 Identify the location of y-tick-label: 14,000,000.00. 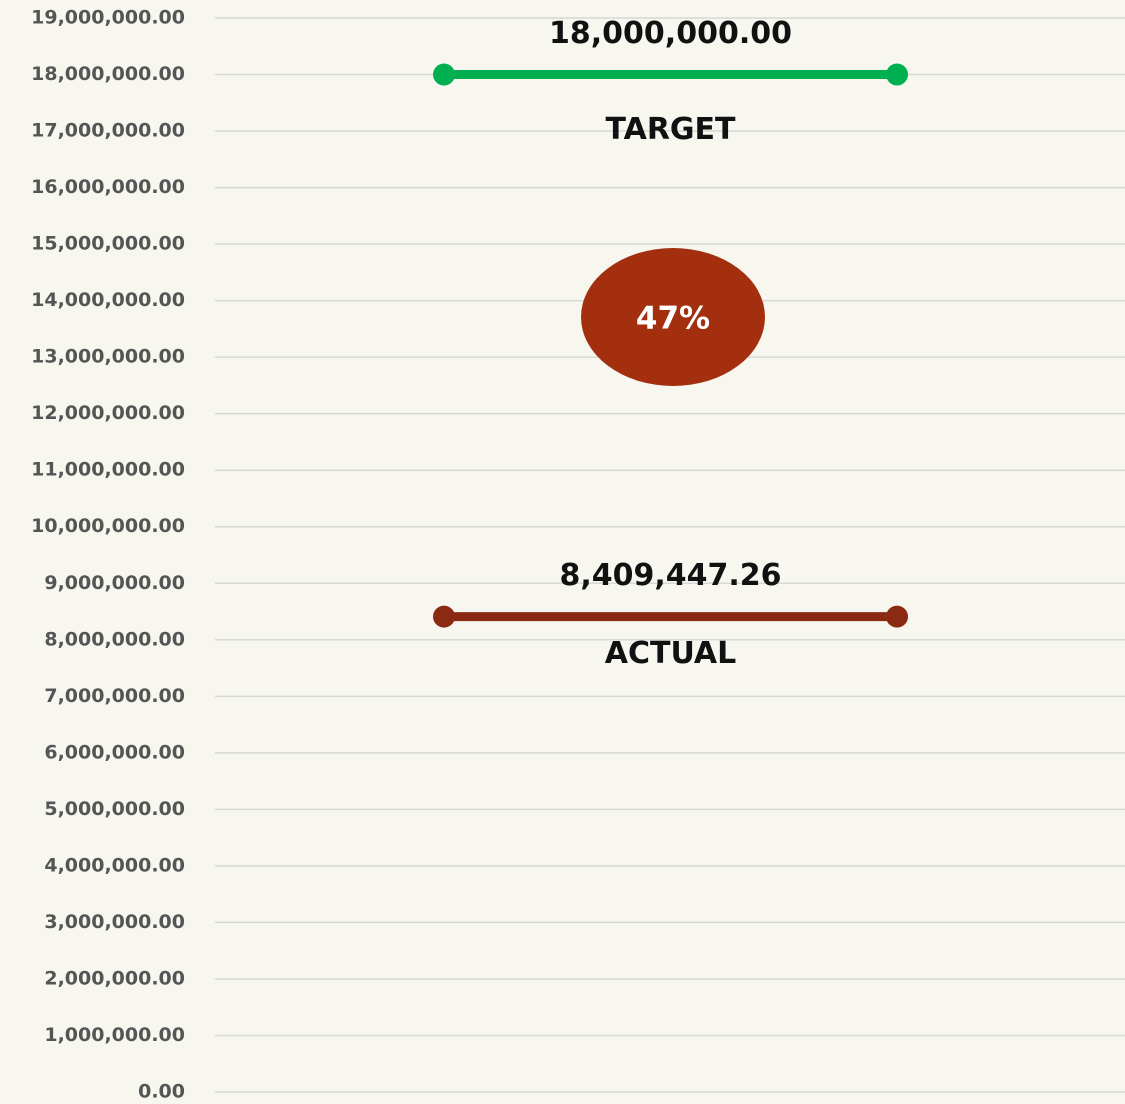
(108, 300).